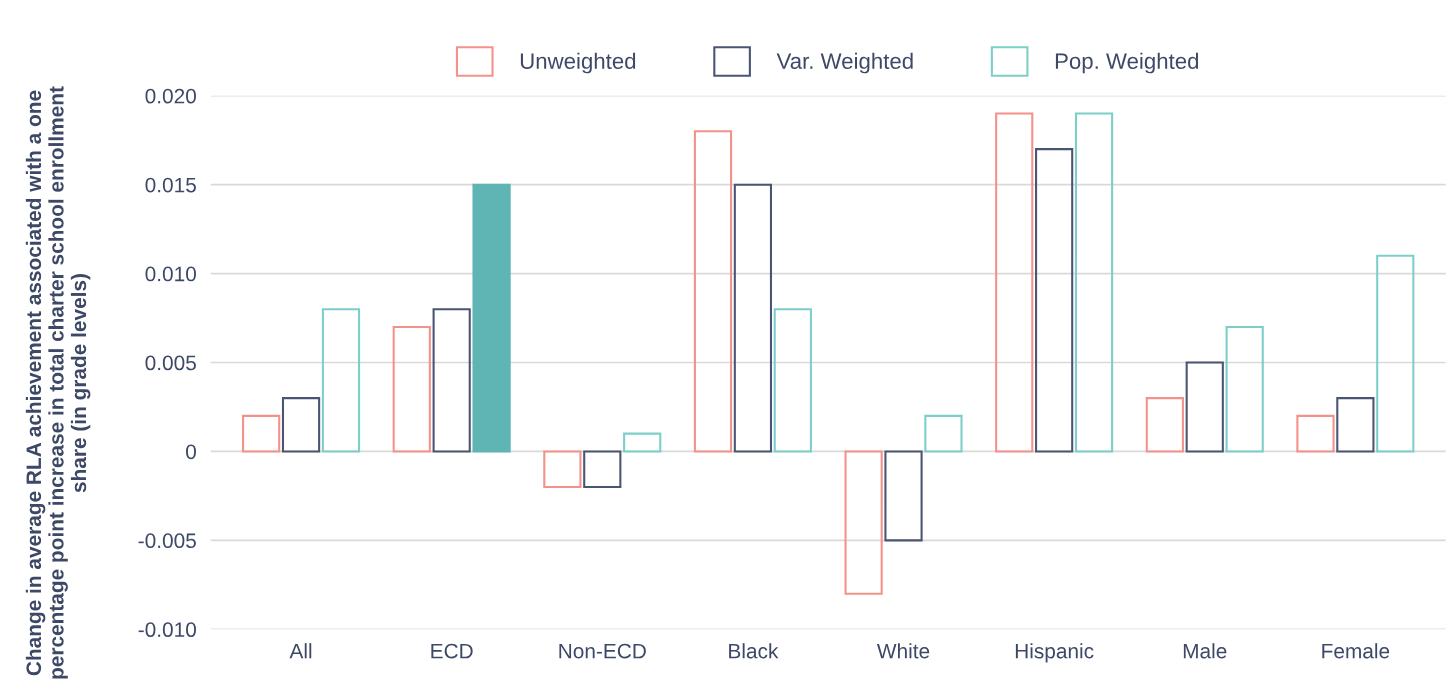 Image resolution: width=1453 pixels, height=684 pixels. Describe the element at coordinates (1127, 63) in the screenshot. I see `legend-label: Pop. Weighted` at that location.